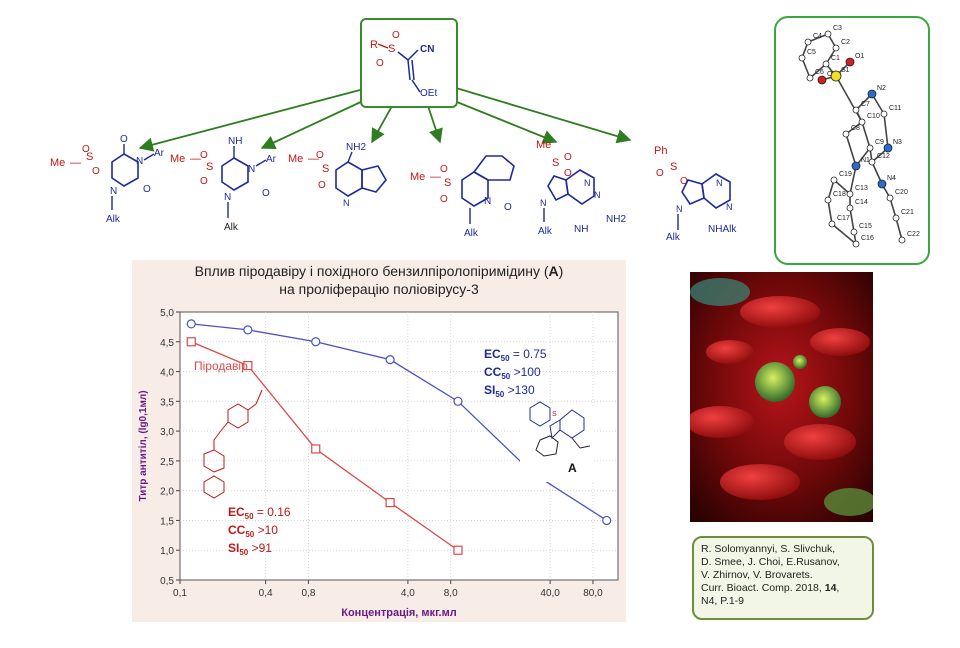 This screenshot has height=648, width=960. Describe the element at coordinates (217, 440) in the screenshot. I see `pirodavir-chain` at that location.